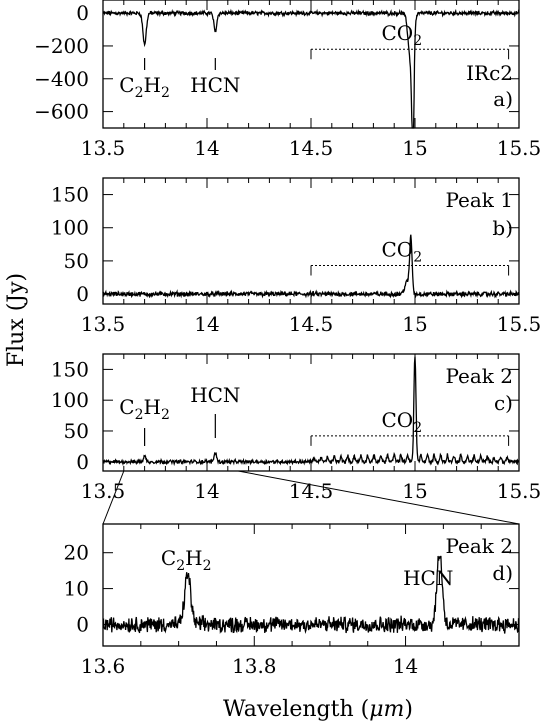  I want to click on panel-a-xtick-label: 15, so click(414, 148).